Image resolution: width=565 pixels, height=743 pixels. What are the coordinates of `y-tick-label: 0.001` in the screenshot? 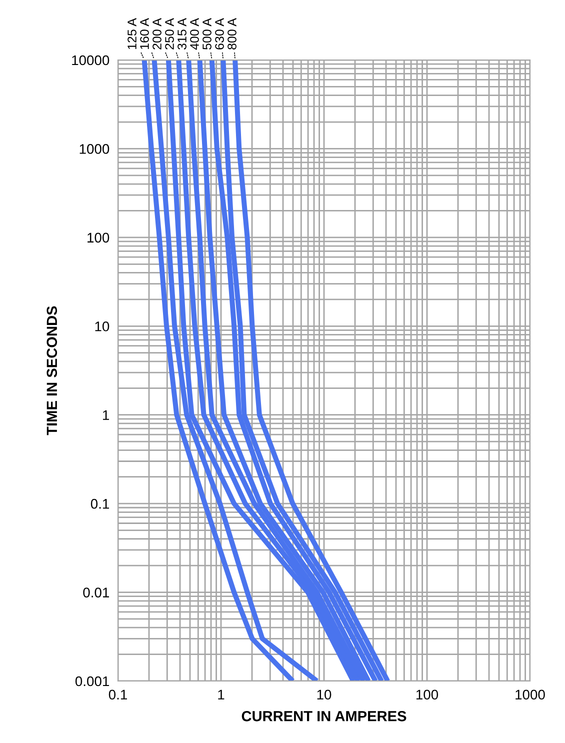 It's located at (92, 681).